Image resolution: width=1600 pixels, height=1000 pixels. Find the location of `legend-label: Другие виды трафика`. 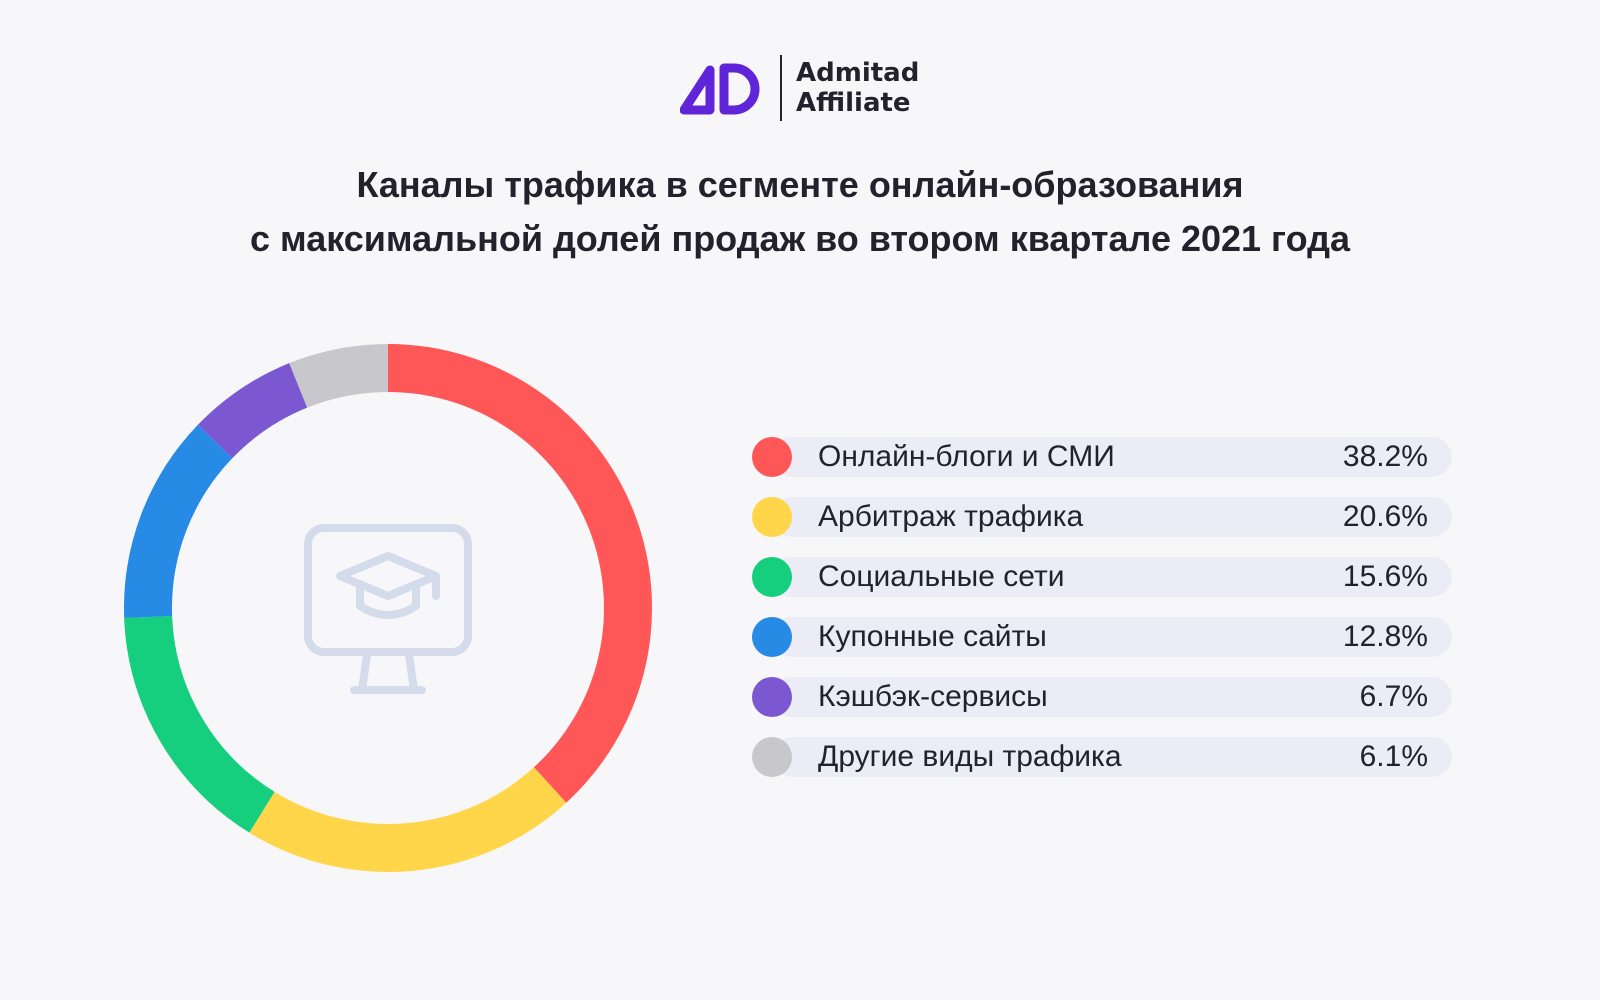

legend-label: Другие виды трафика is located at coordinates (970, 756).